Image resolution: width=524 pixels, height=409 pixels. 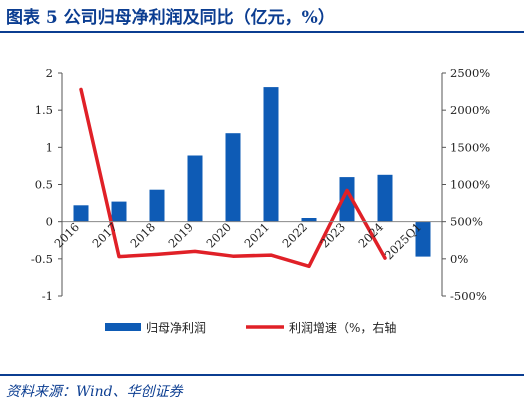 I want to click on bar-2022, so click(x=309, y=220).